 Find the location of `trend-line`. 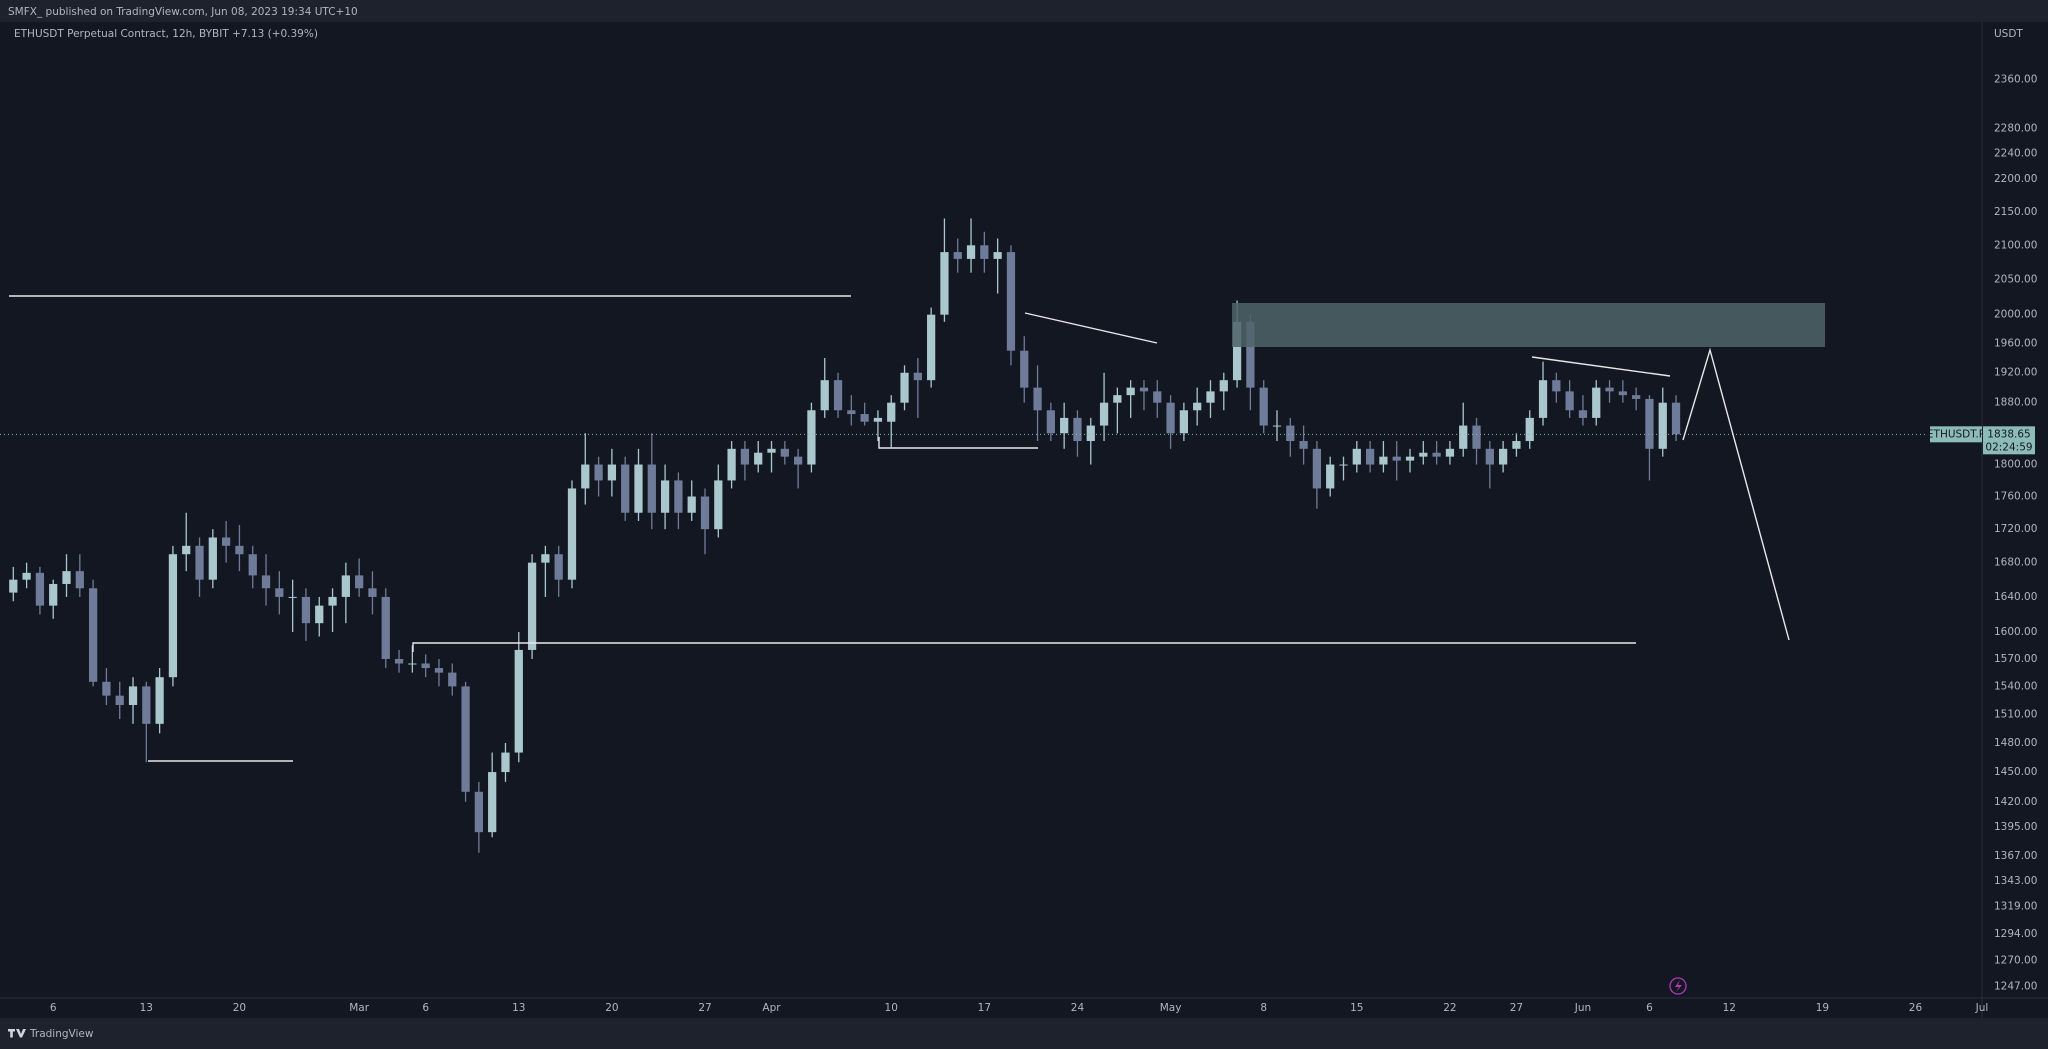

trend-line is located at coordinates (1601, 366).